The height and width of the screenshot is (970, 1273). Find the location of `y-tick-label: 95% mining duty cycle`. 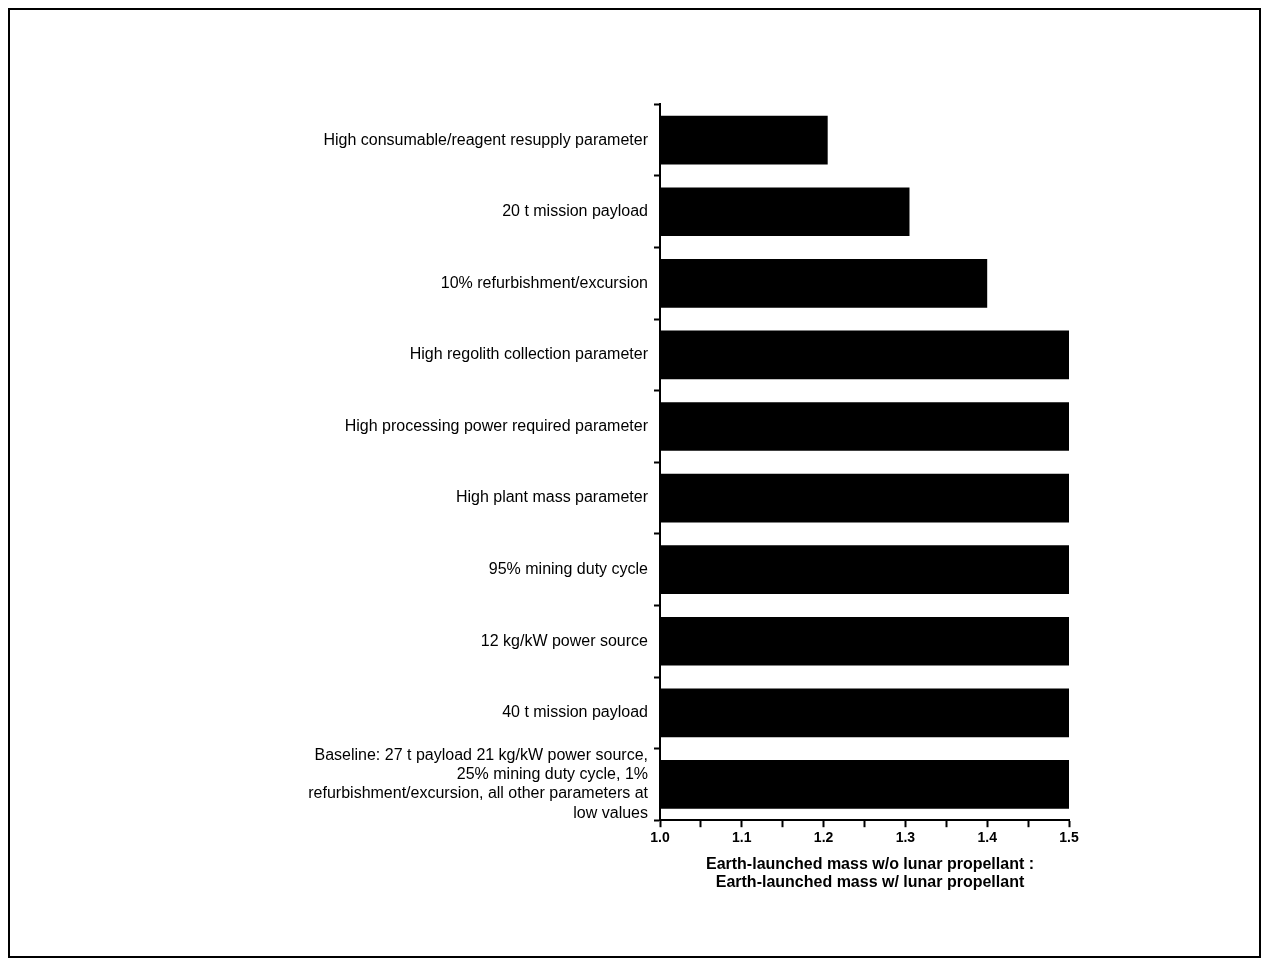

y-tick-label: 95% mining duty cycle is located at coordinates (568, 569).